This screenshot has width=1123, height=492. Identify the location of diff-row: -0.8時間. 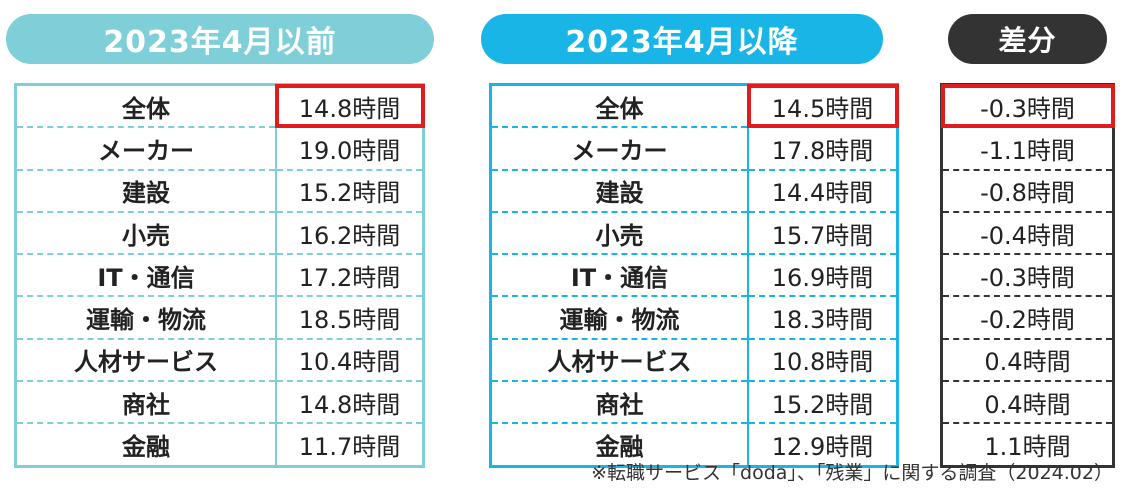
(1027, 191).